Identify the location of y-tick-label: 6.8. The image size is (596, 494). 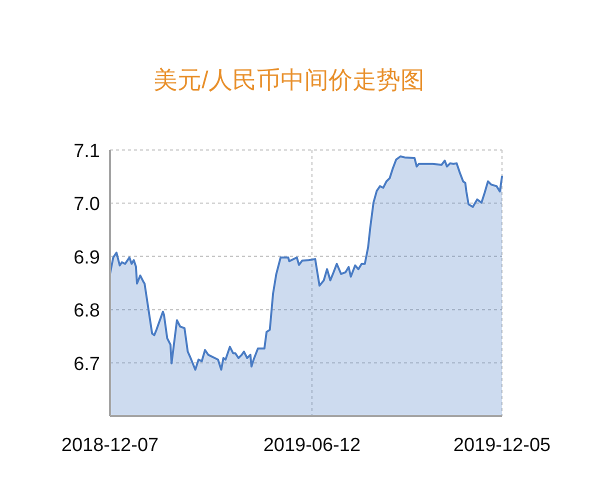
(87, 311).